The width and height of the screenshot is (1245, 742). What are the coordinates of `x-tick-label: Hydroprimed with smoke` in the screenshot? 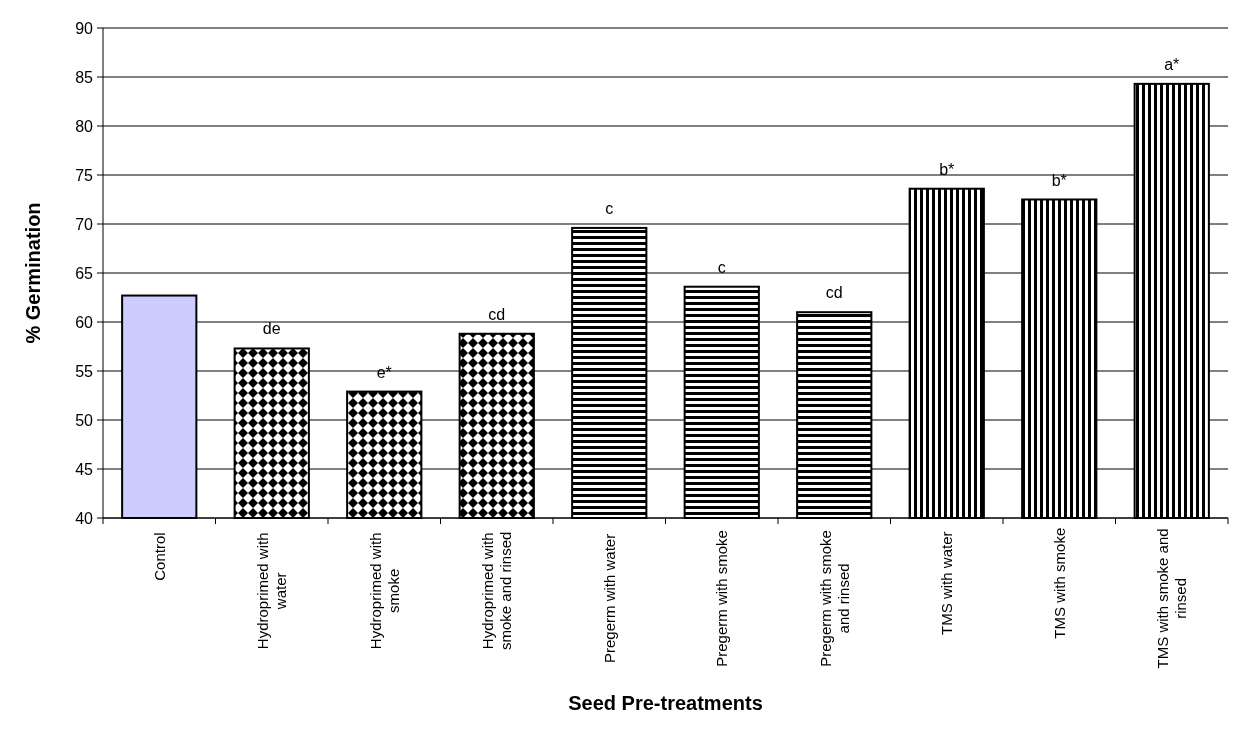 It's located at (384, 591).